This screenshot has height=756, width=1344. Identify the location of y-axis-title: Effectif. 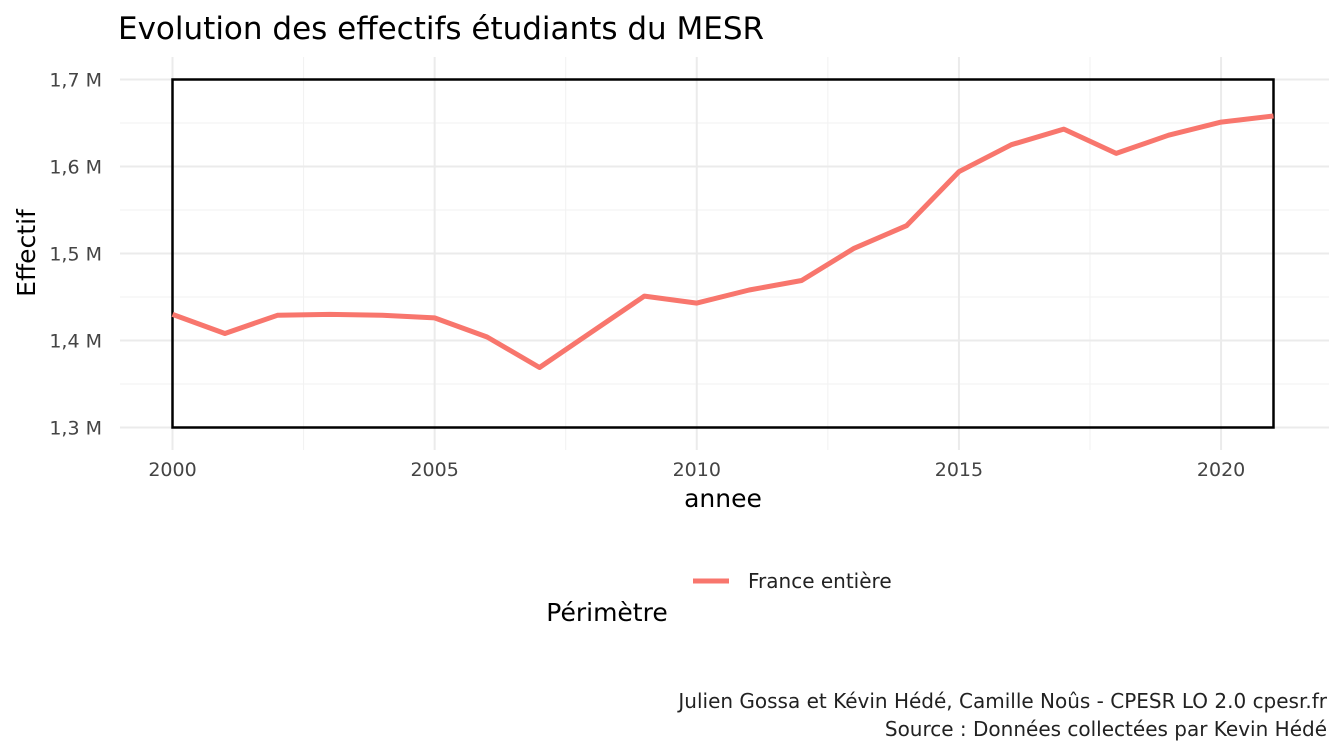
(26, 252).